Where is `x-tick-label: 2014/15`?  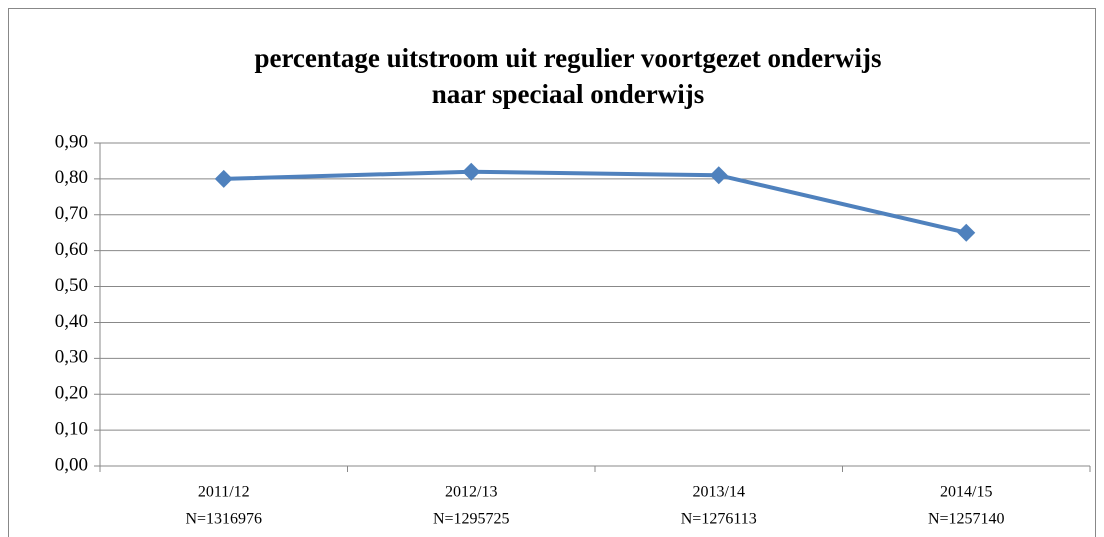
x-tick-label: 2014/15 is located at coordinates (966, 492).